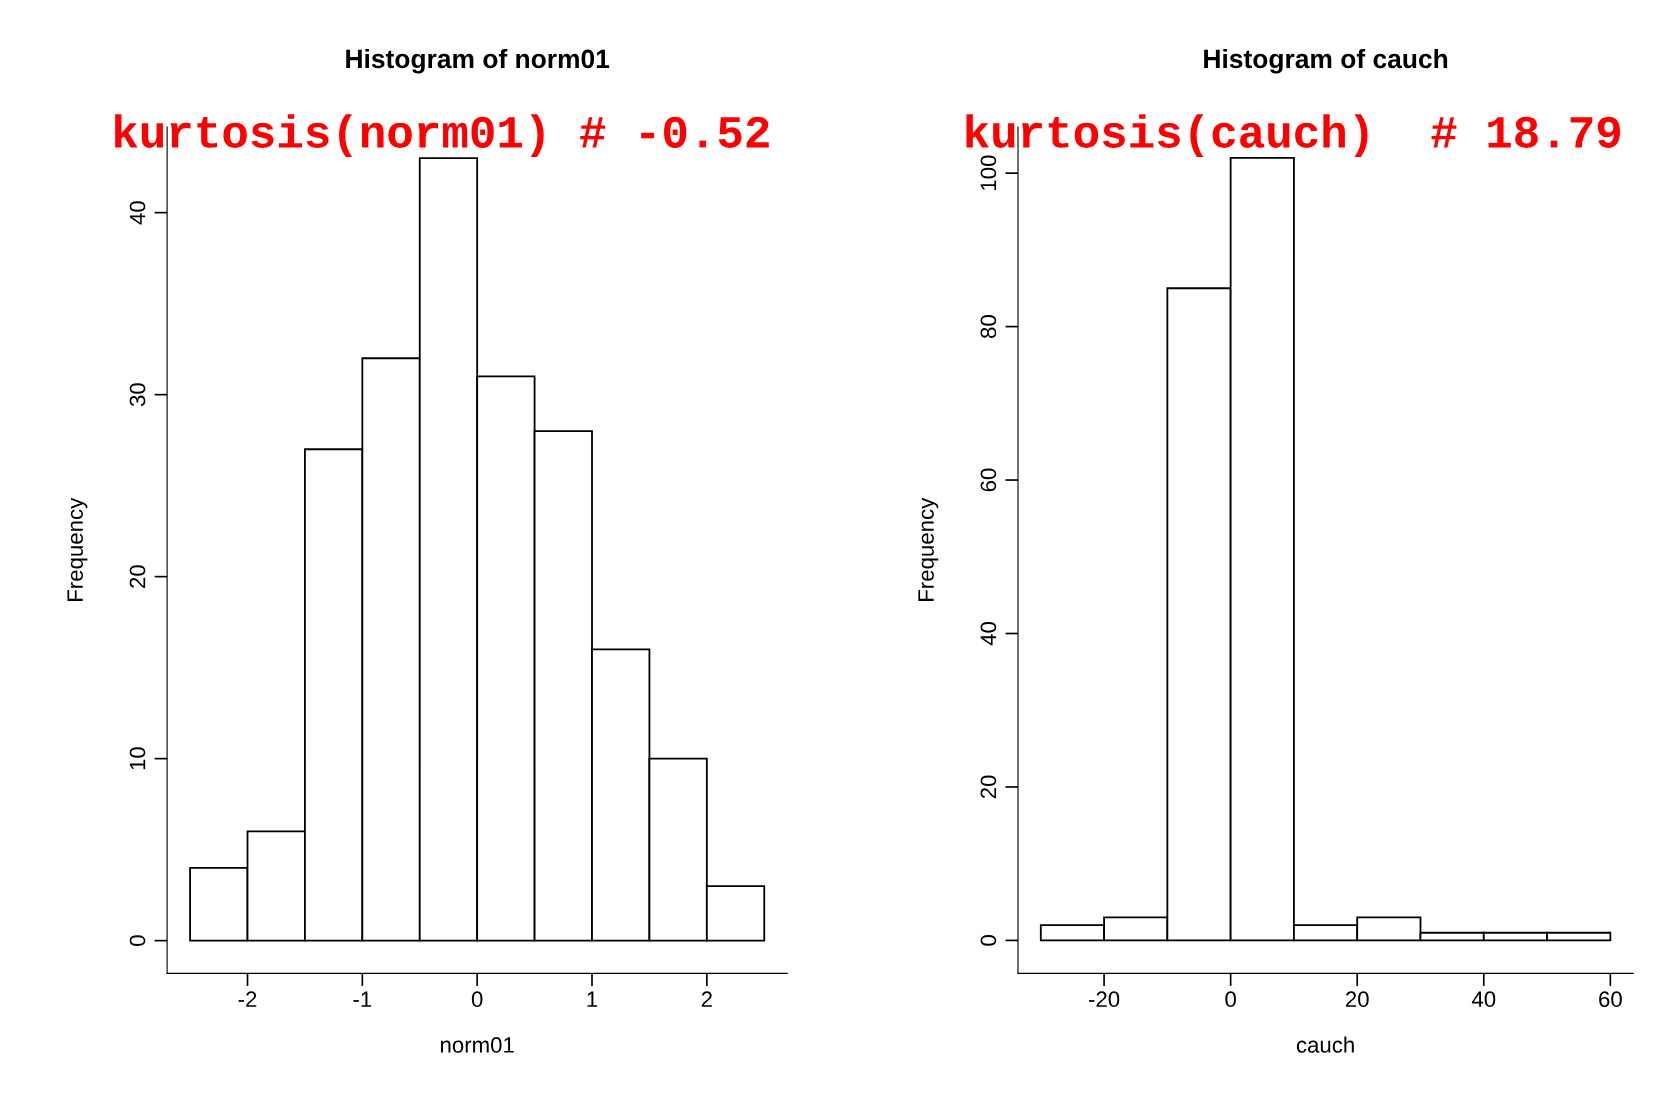 This screenshot has height=1115, width=1658. Describe the element at coordinates (706, 999) in the screenshot. I see `x-tick-label: 2` at that location.